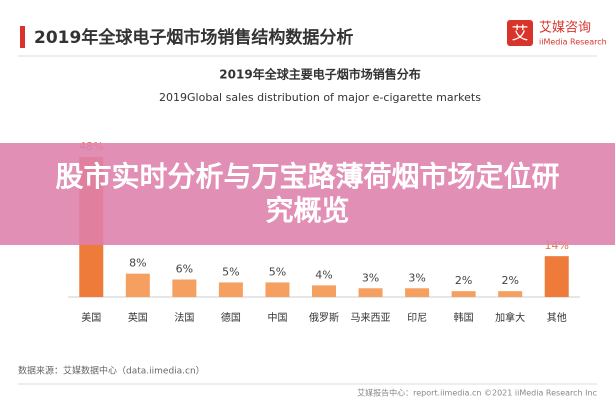 The image size is (615, 400). I want to click on x-tick-label: 俄罗斯, so click(324, 317).